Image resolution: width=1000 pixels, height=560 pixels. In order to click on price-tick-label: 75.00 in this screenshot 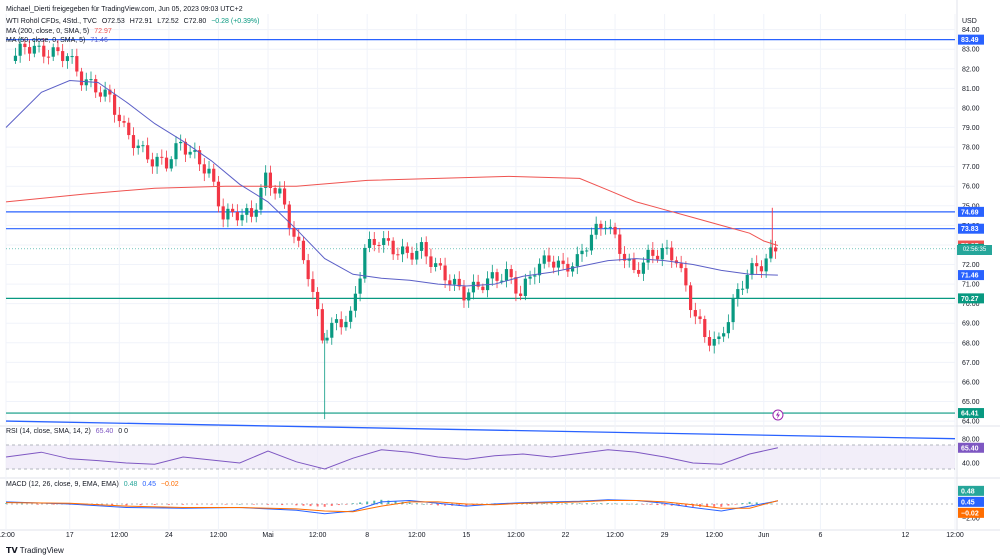, I will do `click(971, 206)`.